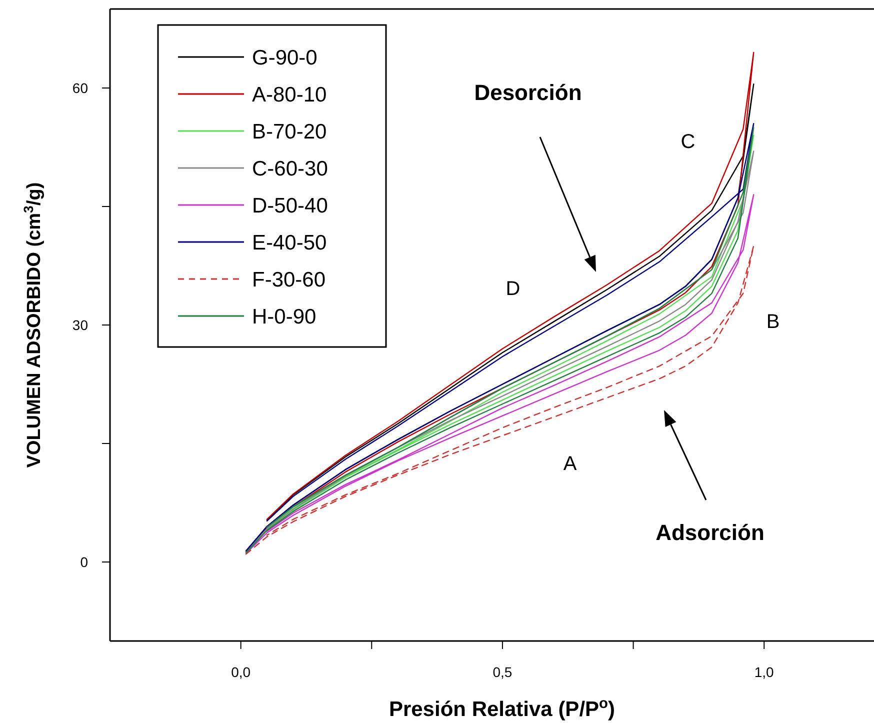 This screenshot has width=874, height=723. What do you see at coordinates (502, 708) in the screenshot?
I see `x-axis-title: Presión Relativa (P/P$^{o}$)` at bounding box center [502, 708].